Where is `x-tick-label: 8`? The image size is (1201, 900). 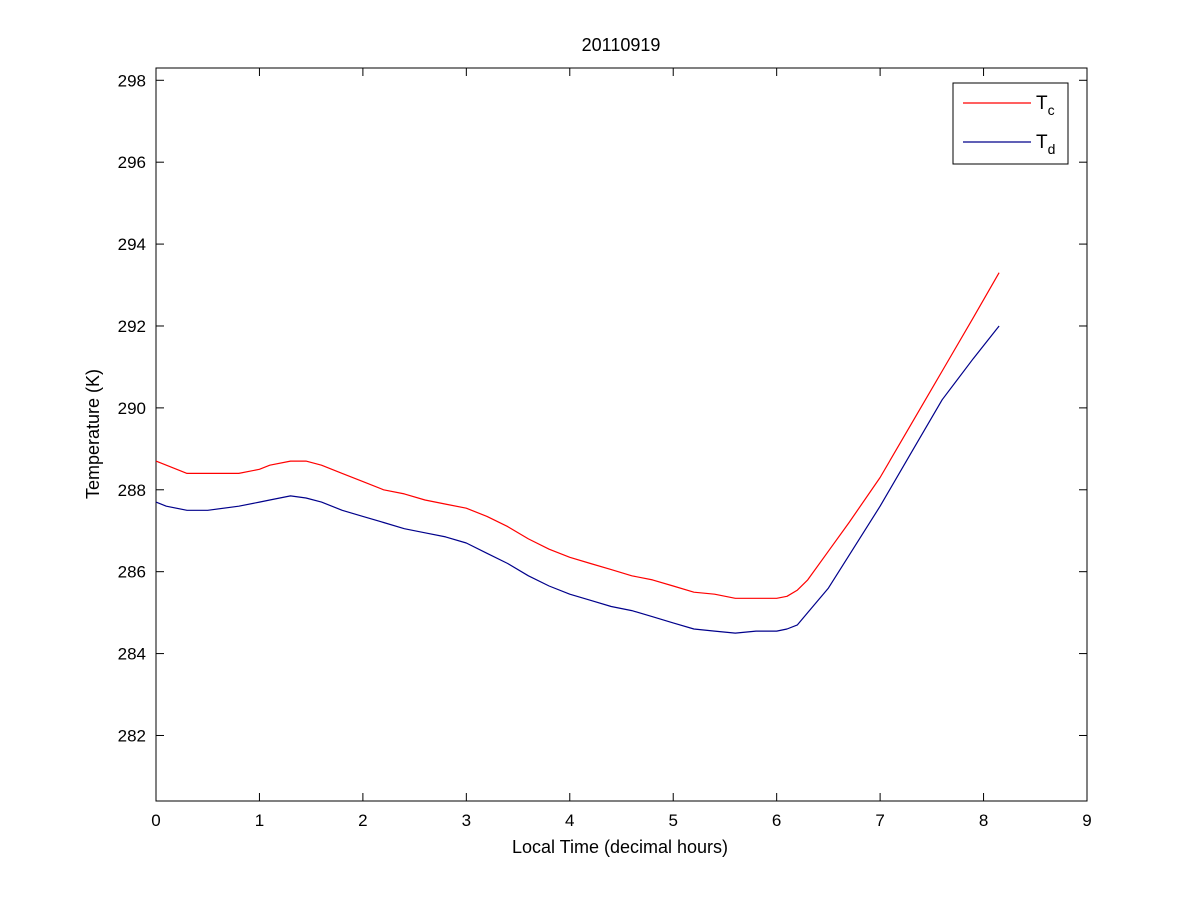
x-tick-label: 8 is located at coordinates (983, 820).